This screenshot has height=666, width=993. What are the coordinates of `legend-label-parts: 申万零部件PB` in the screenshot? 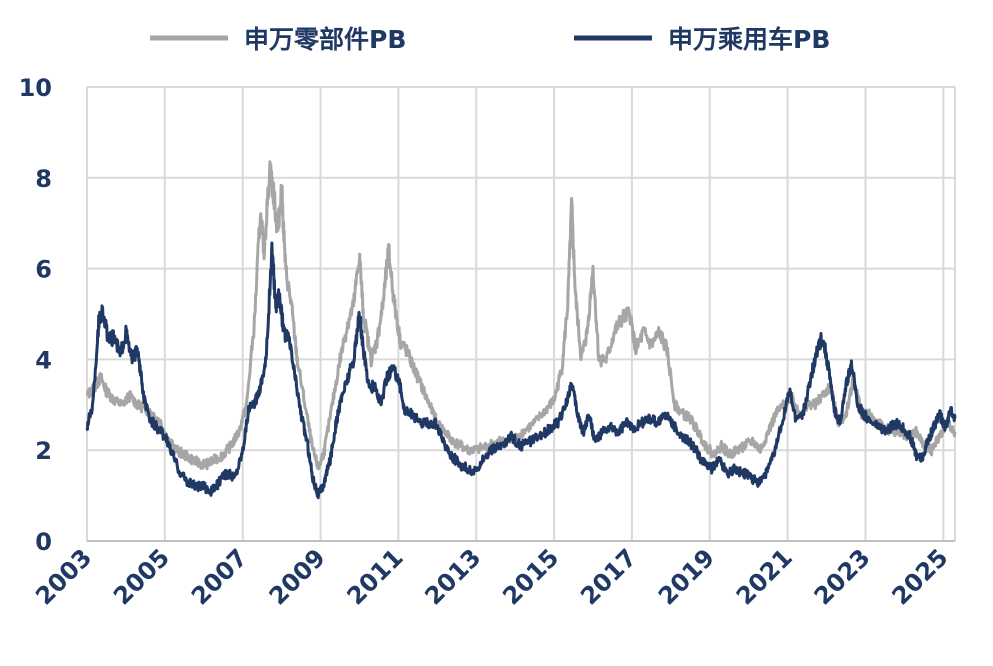 It's located at (325, 39).